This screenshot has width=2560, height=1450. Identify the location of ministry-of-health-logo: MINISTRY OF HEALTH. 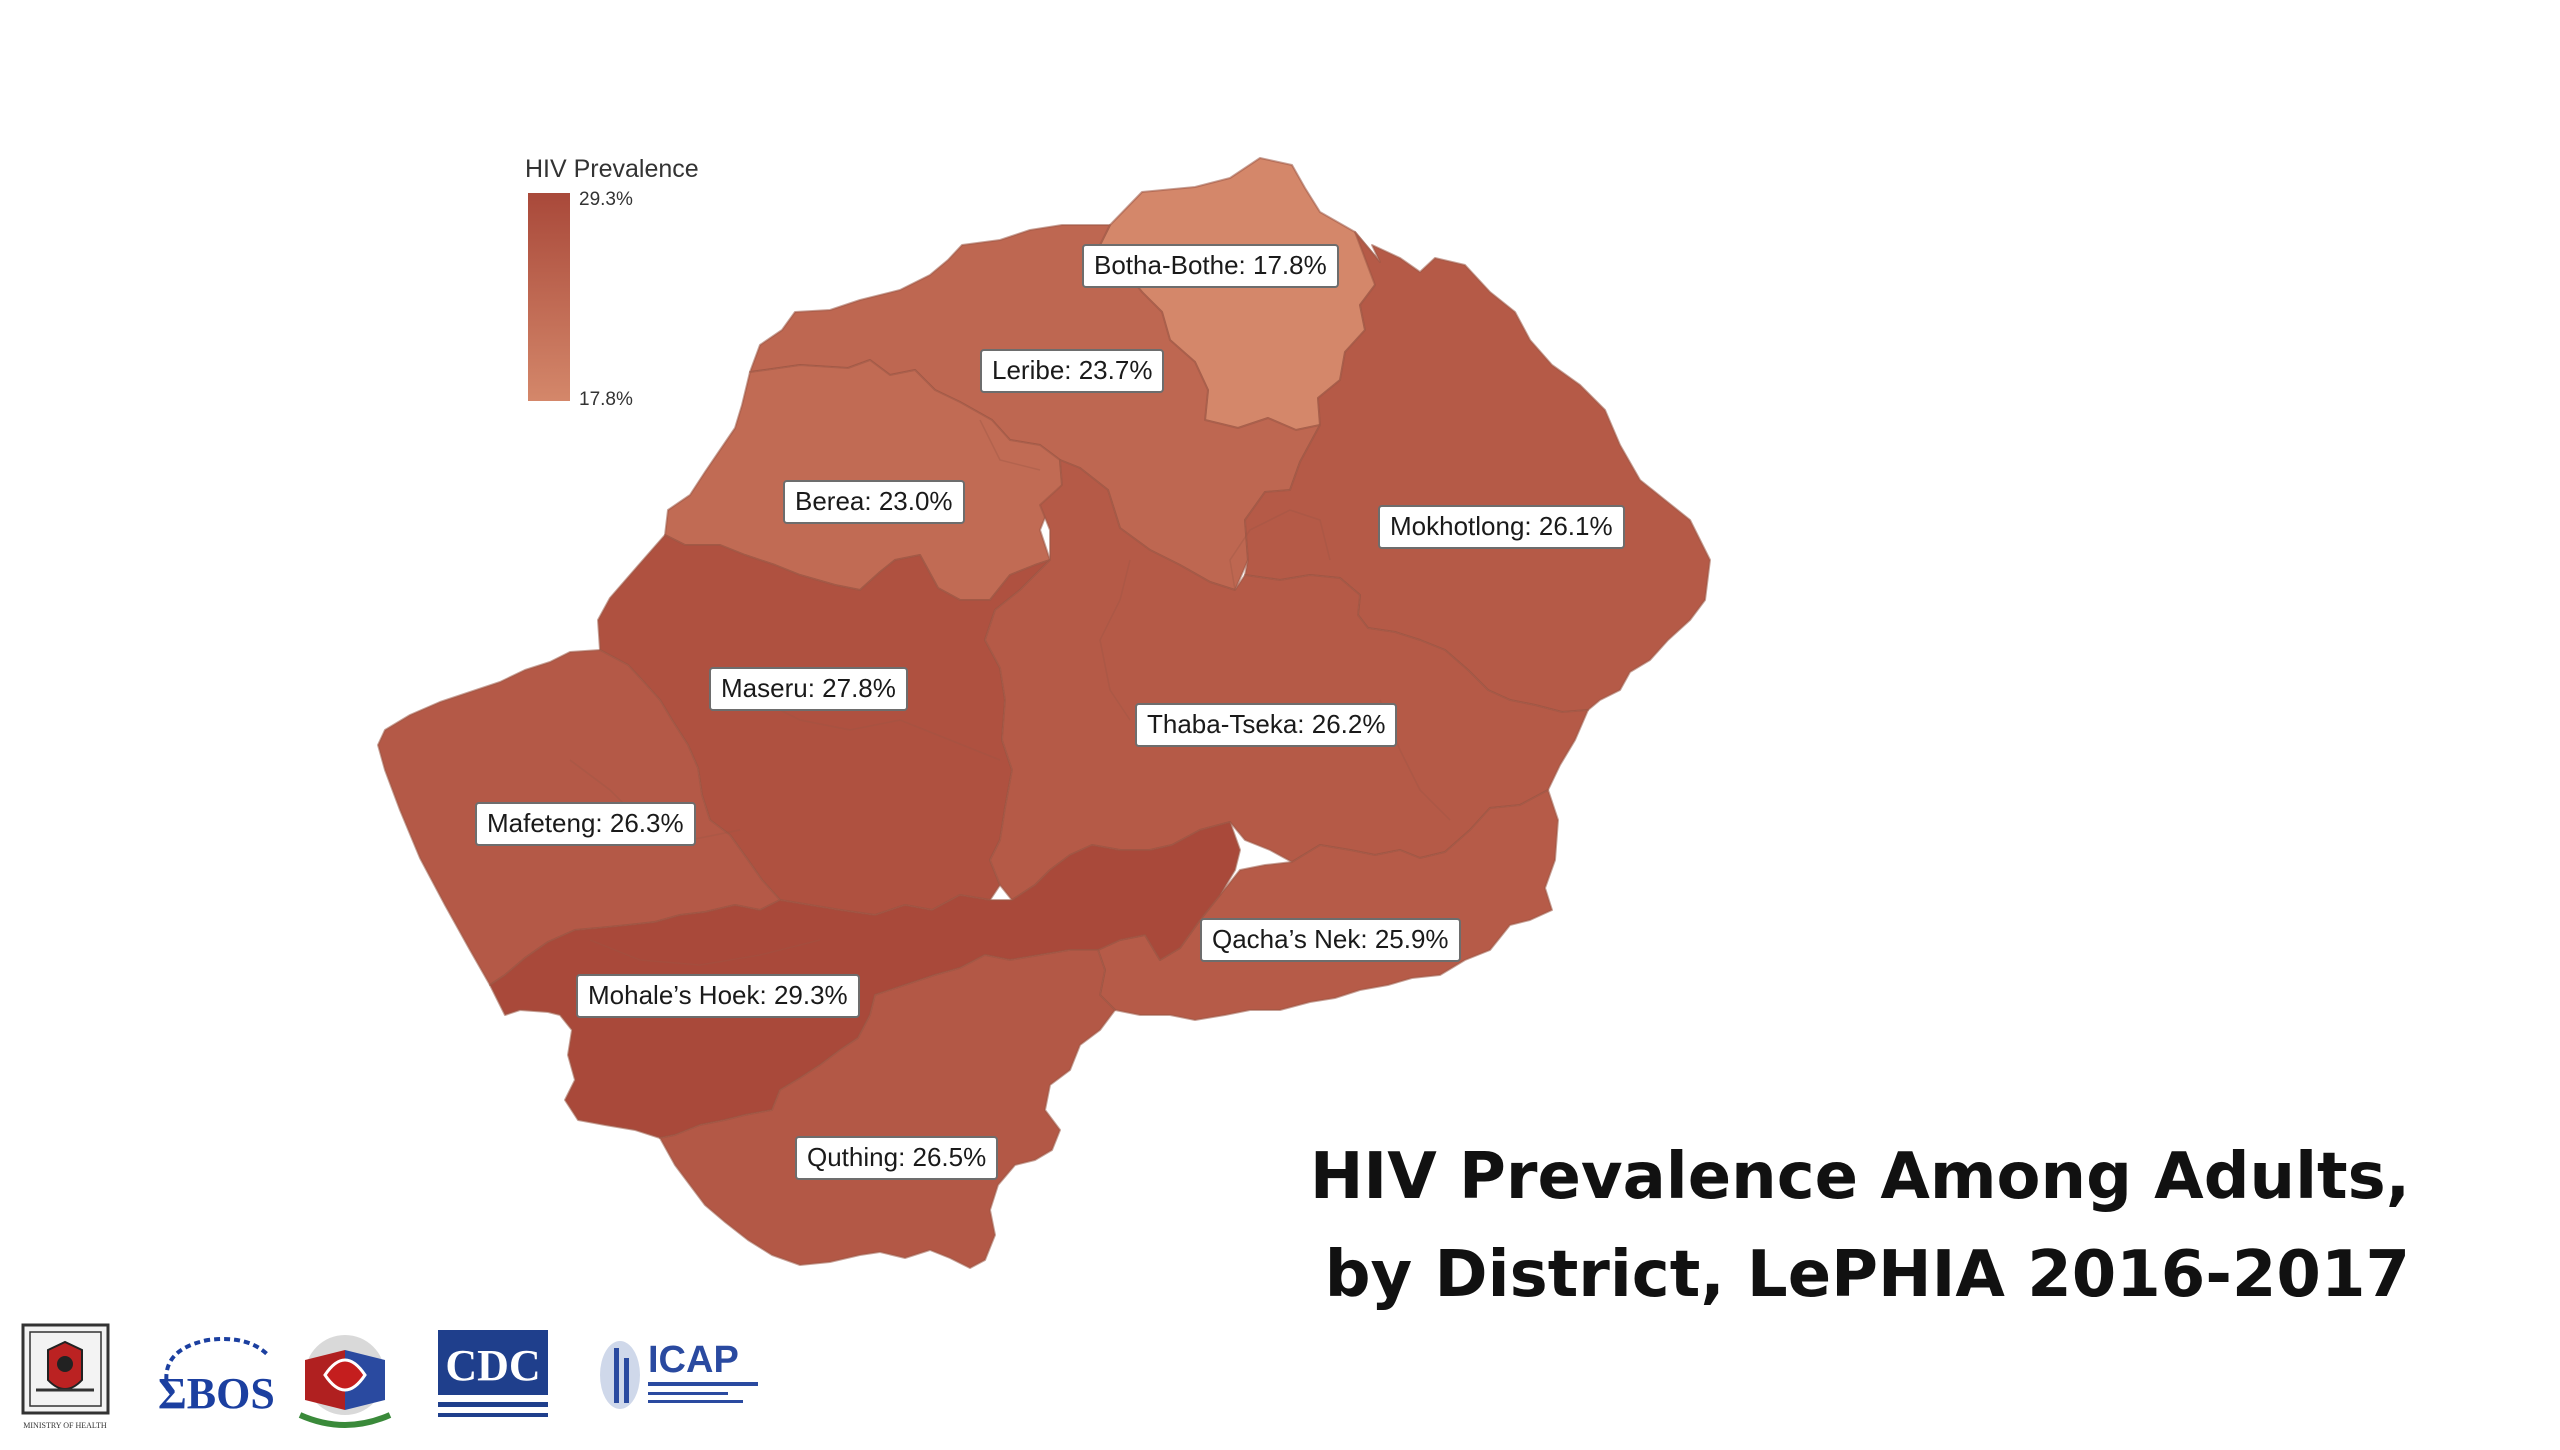
(65, 1376).